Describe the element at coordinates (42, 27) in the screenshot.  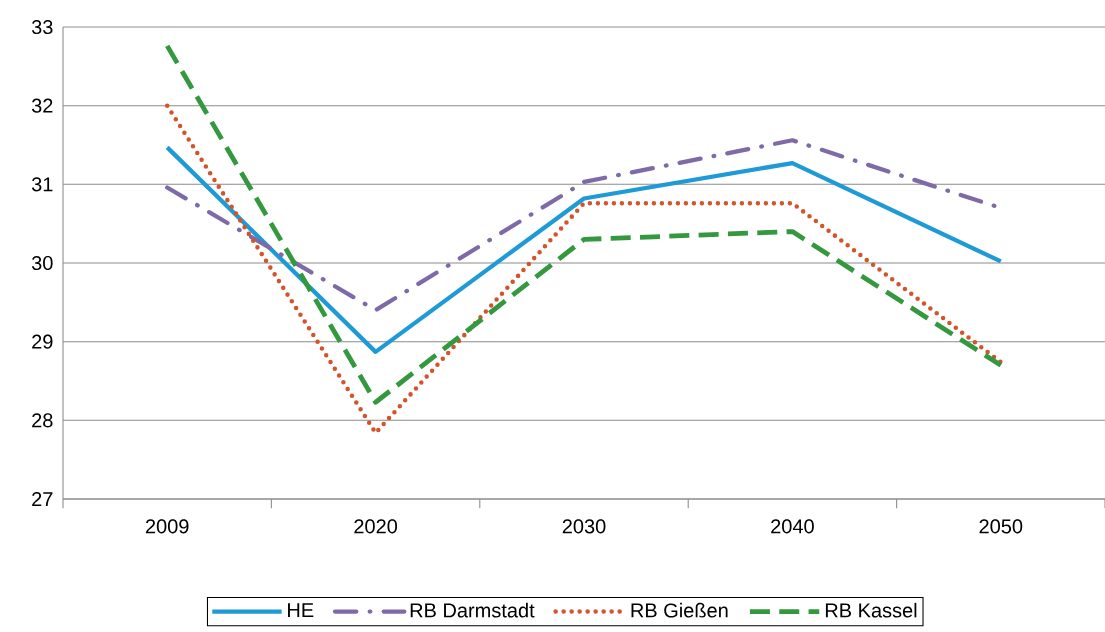
I see `y-tick-label: 33` at that location.